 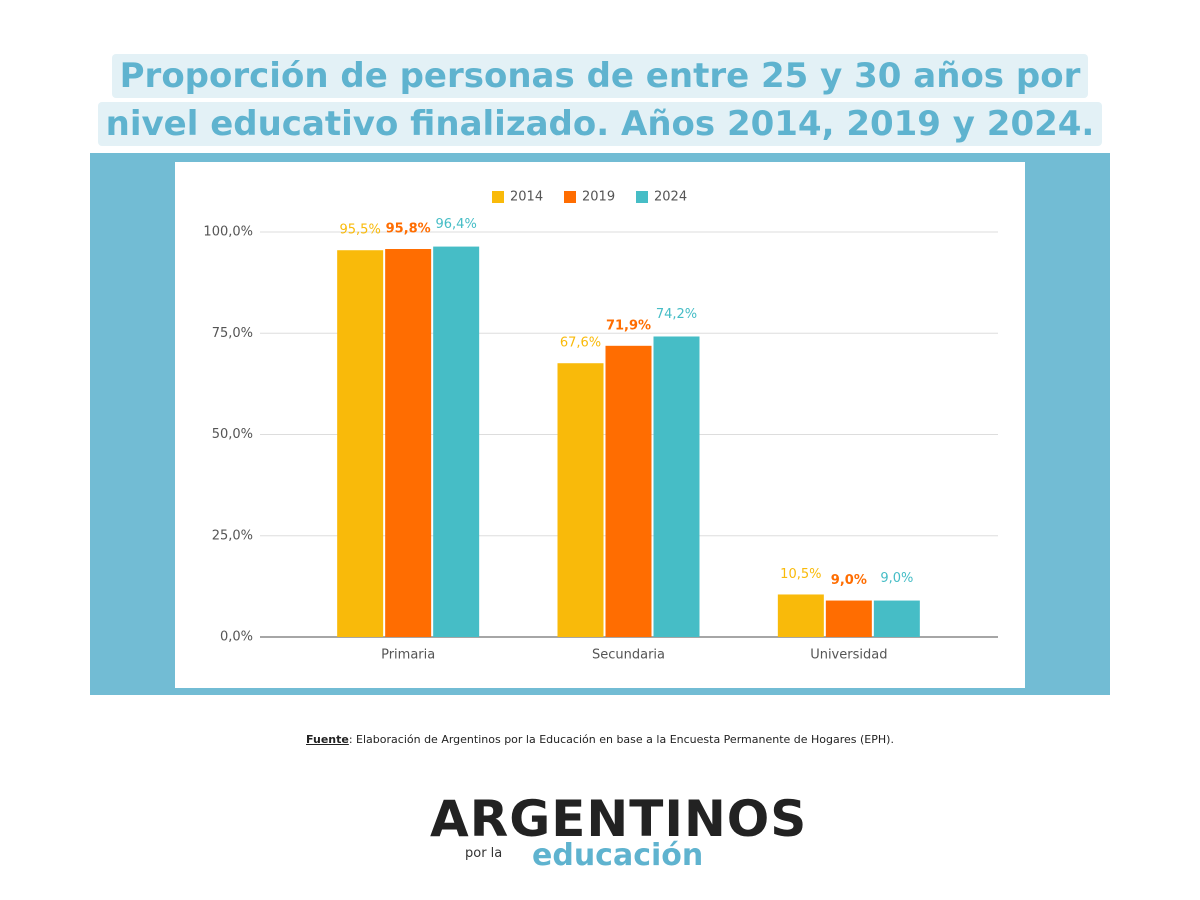 What do you see at coordinates (408, 655) in the screenshot?
I see `x-tick-label: Primaria` at bounding box center [408, 655].